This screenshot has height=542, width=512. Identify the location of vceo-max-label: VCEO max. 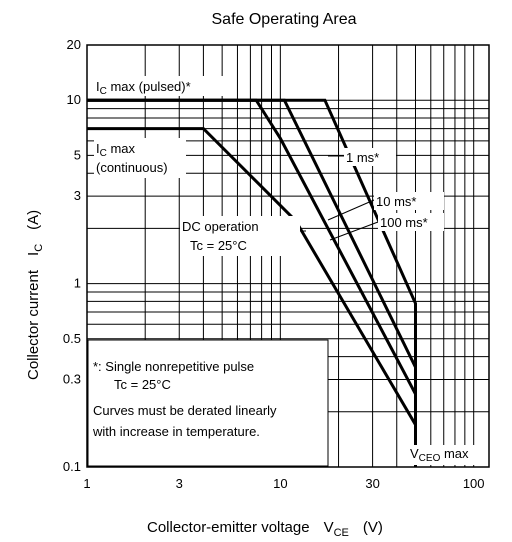
(439, 455).